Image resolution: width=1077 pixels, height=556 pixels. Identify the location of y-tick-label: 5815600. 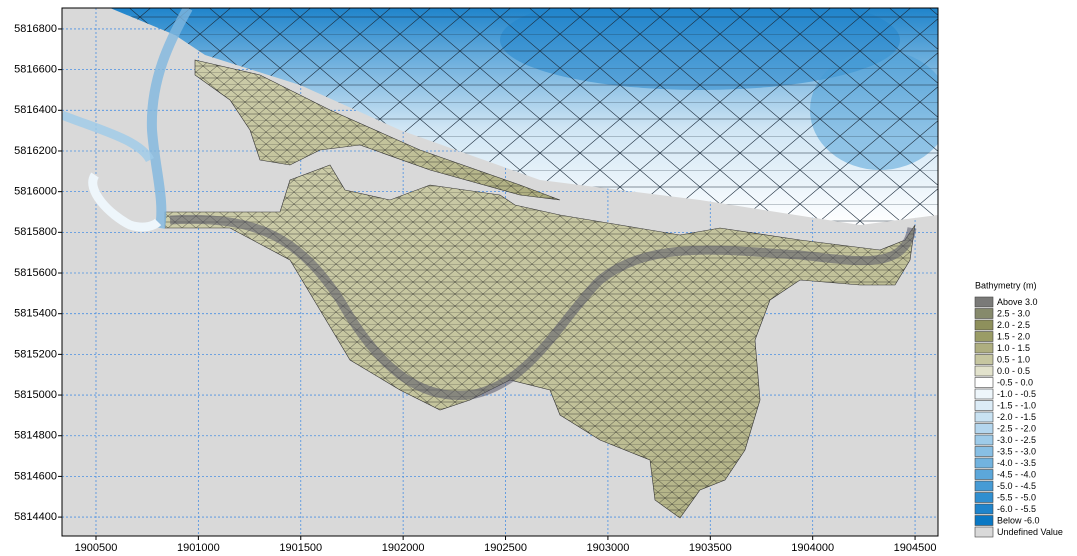
(35, 273).